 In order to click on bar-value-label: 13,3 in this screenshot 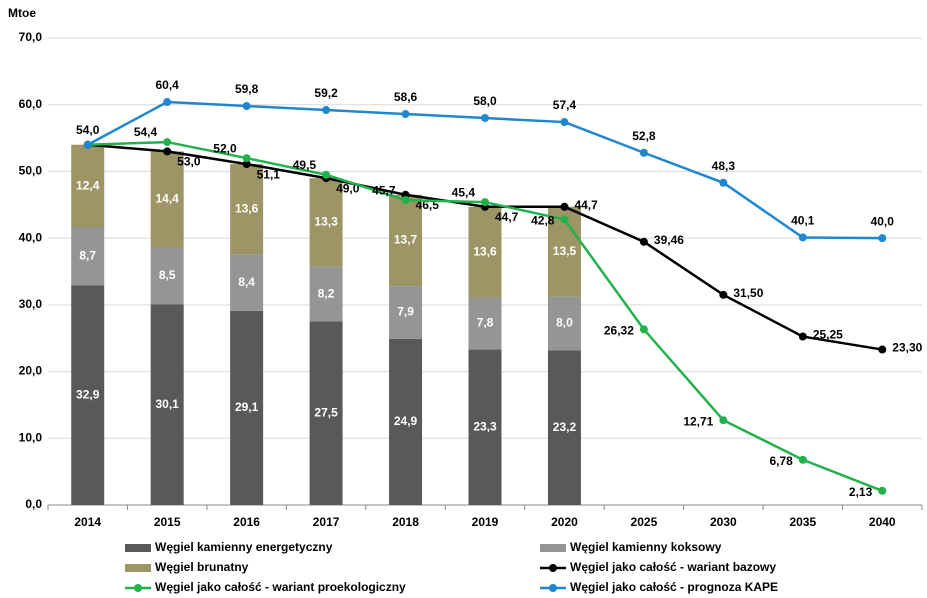, I will do `click(326, 222)`.